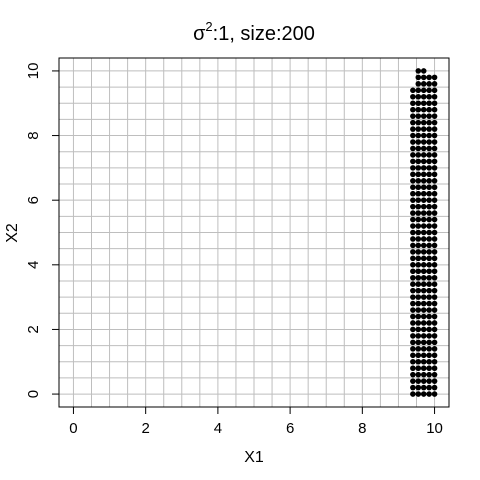 Image resolution: width=480 pixels, height=480 pixels. What do you see at coordinates (434, 428) in the screenshot?
I see `x-tick-label: 10` at bounding box center [434, 428].